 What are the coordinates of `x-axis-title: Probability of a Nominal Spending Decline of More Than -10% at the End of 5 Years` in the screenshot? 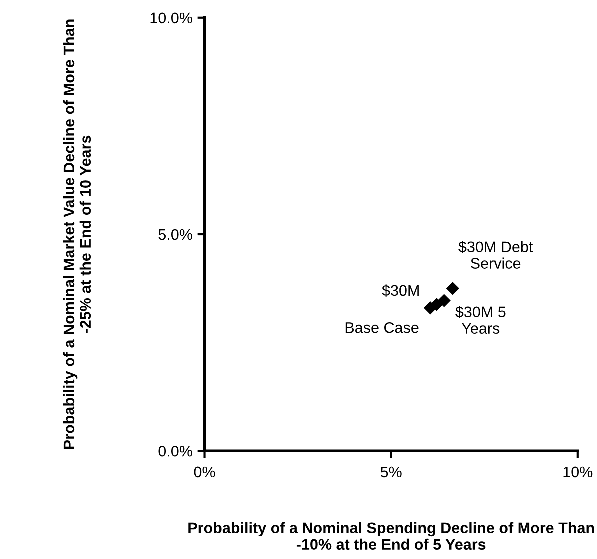 It's located at (391, 536).